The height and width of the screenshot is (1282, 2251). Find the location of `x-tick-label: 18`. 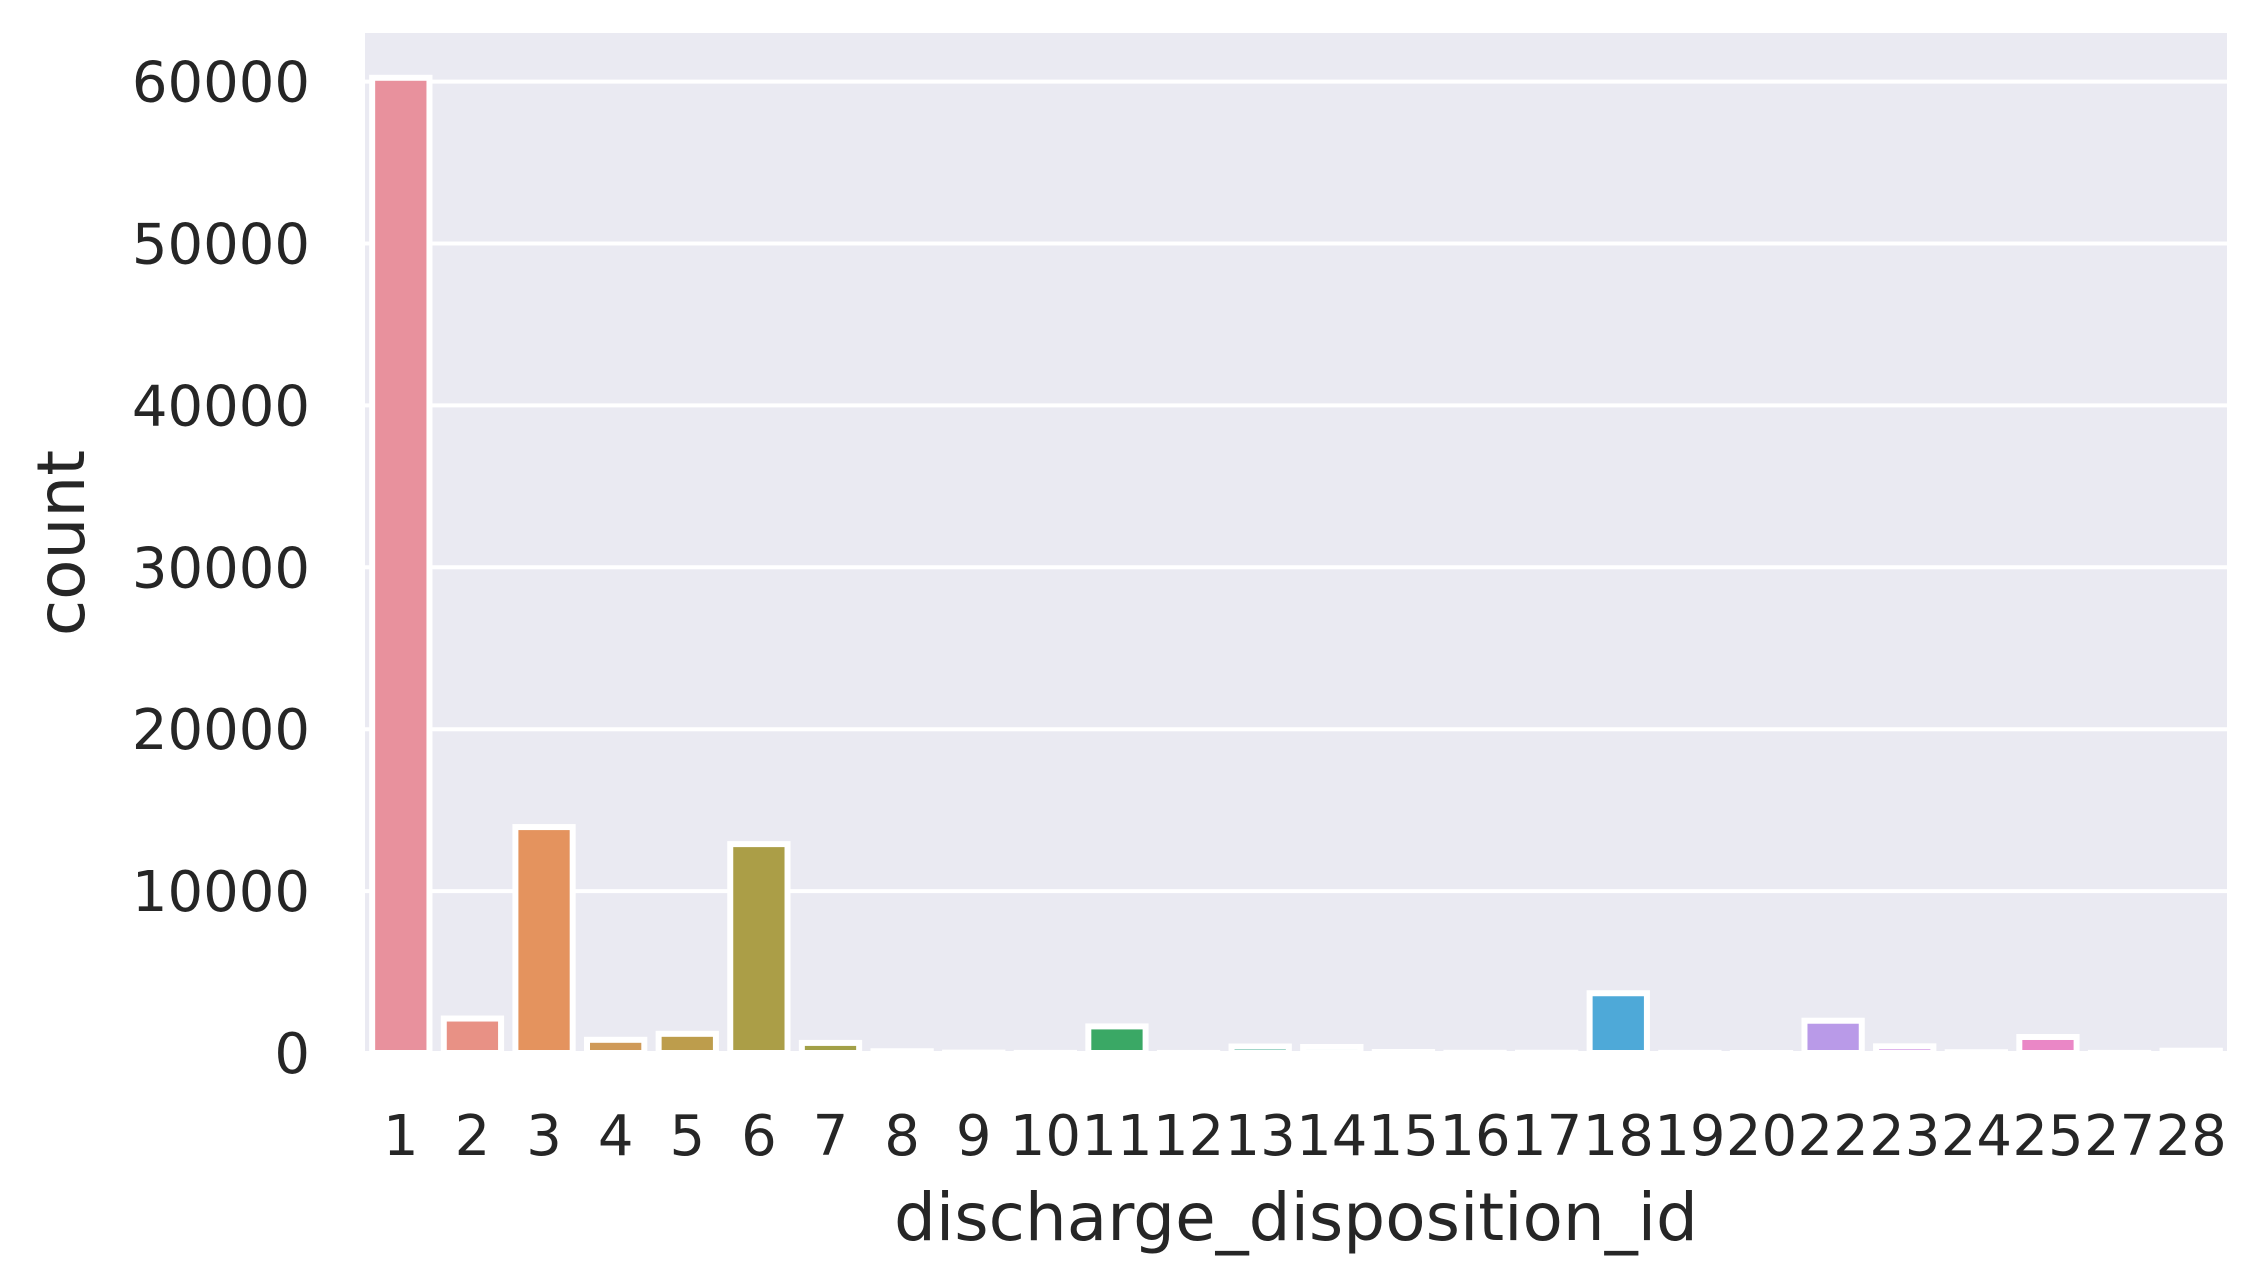

x-tick-label: 18 is located at coordinates (1618, 1136).